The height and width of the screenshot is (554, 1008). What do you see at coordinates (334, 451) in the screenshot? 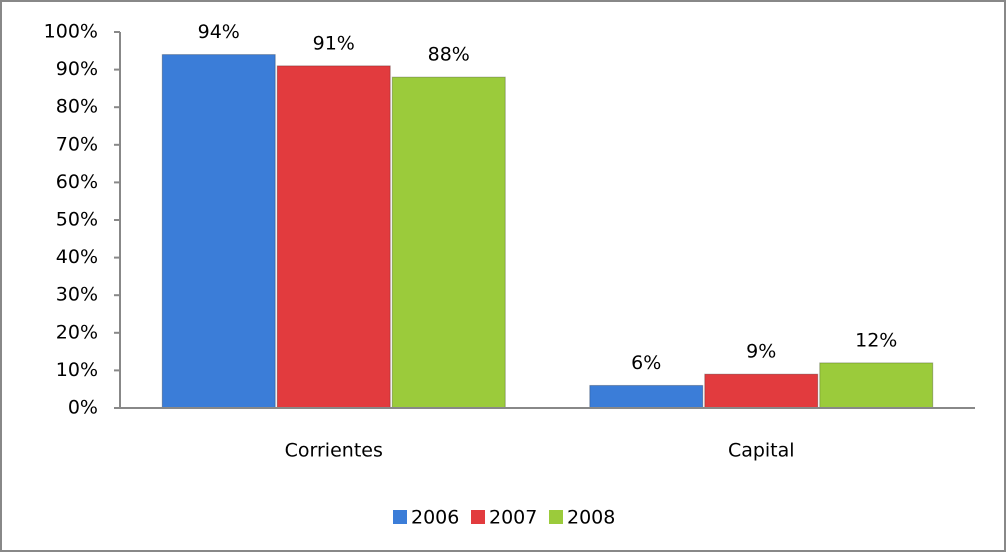
I see `x-tick-label: Corrientes` at bounding box center [334, 451].